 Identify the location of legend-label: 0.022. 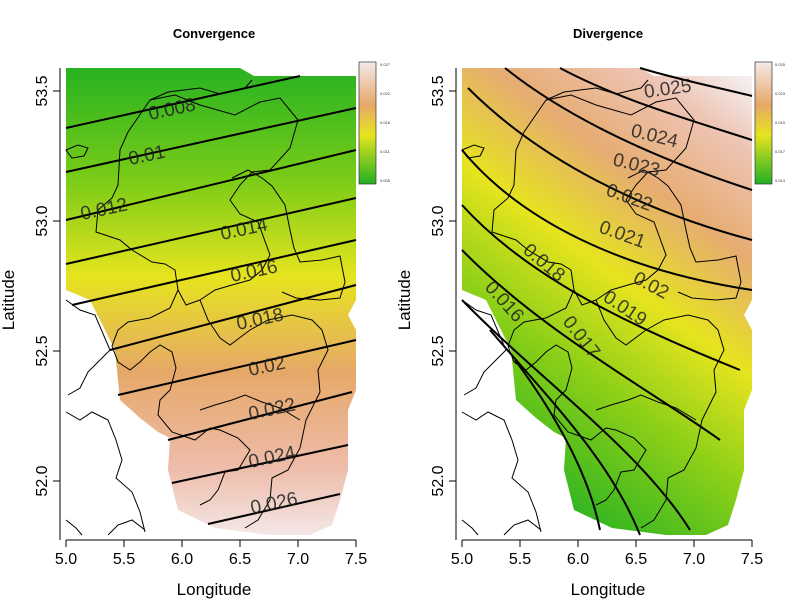
(385, 93).